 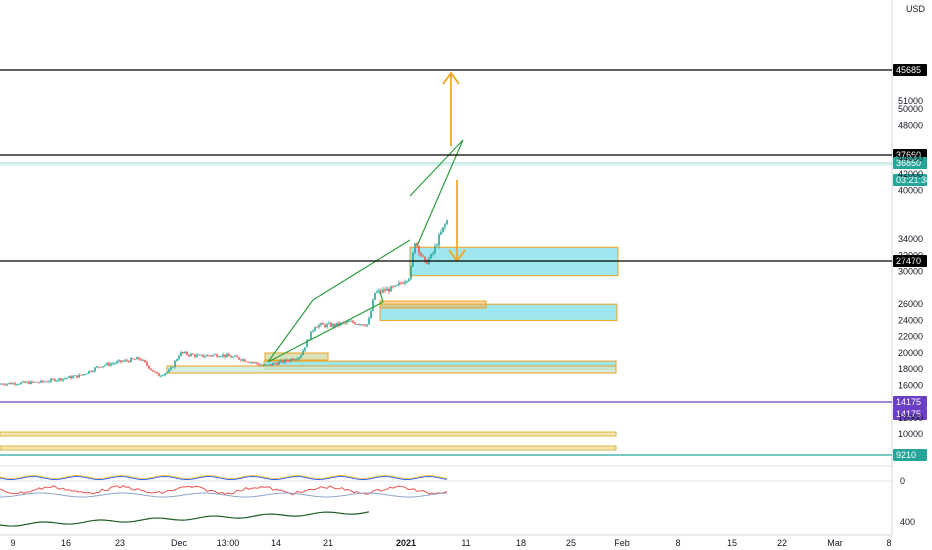 What do you see at coordinates (381, 297) in the screenshot?
I see `channel-edge` at bounding box center [381, 297].